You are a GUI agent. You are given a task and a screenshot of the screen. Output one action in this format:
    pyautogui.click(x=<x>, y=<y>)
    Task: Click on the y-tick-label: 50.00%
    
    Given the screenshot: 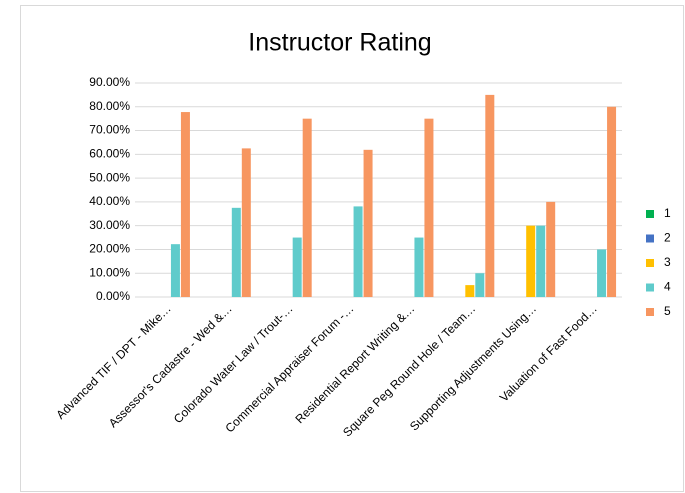 What is the action you would take?
    pyautogui.click(x=109, y=177)
    